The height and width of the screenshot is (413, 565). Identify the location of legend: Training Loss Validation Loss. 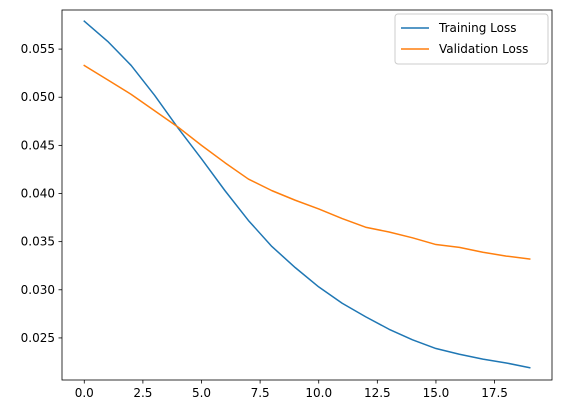
(471, 39).